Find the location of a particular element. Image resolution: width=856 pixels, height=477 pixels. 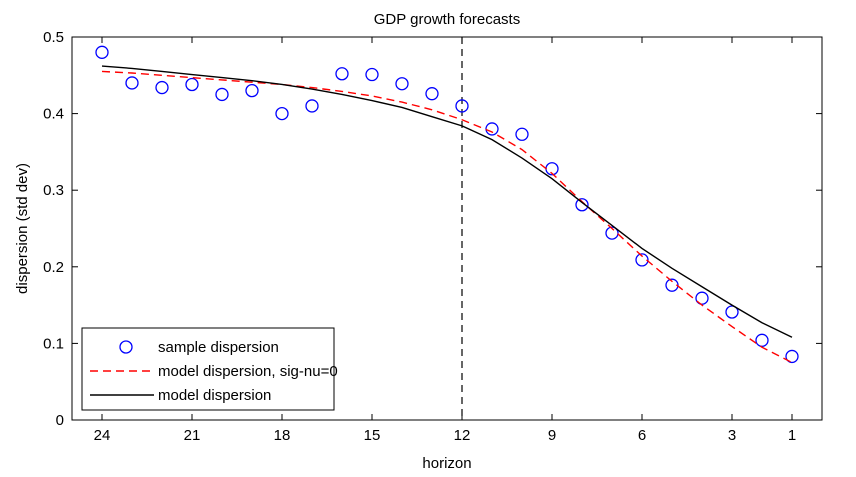

legend-label: model dispersion is located at coordinates (214, 395).